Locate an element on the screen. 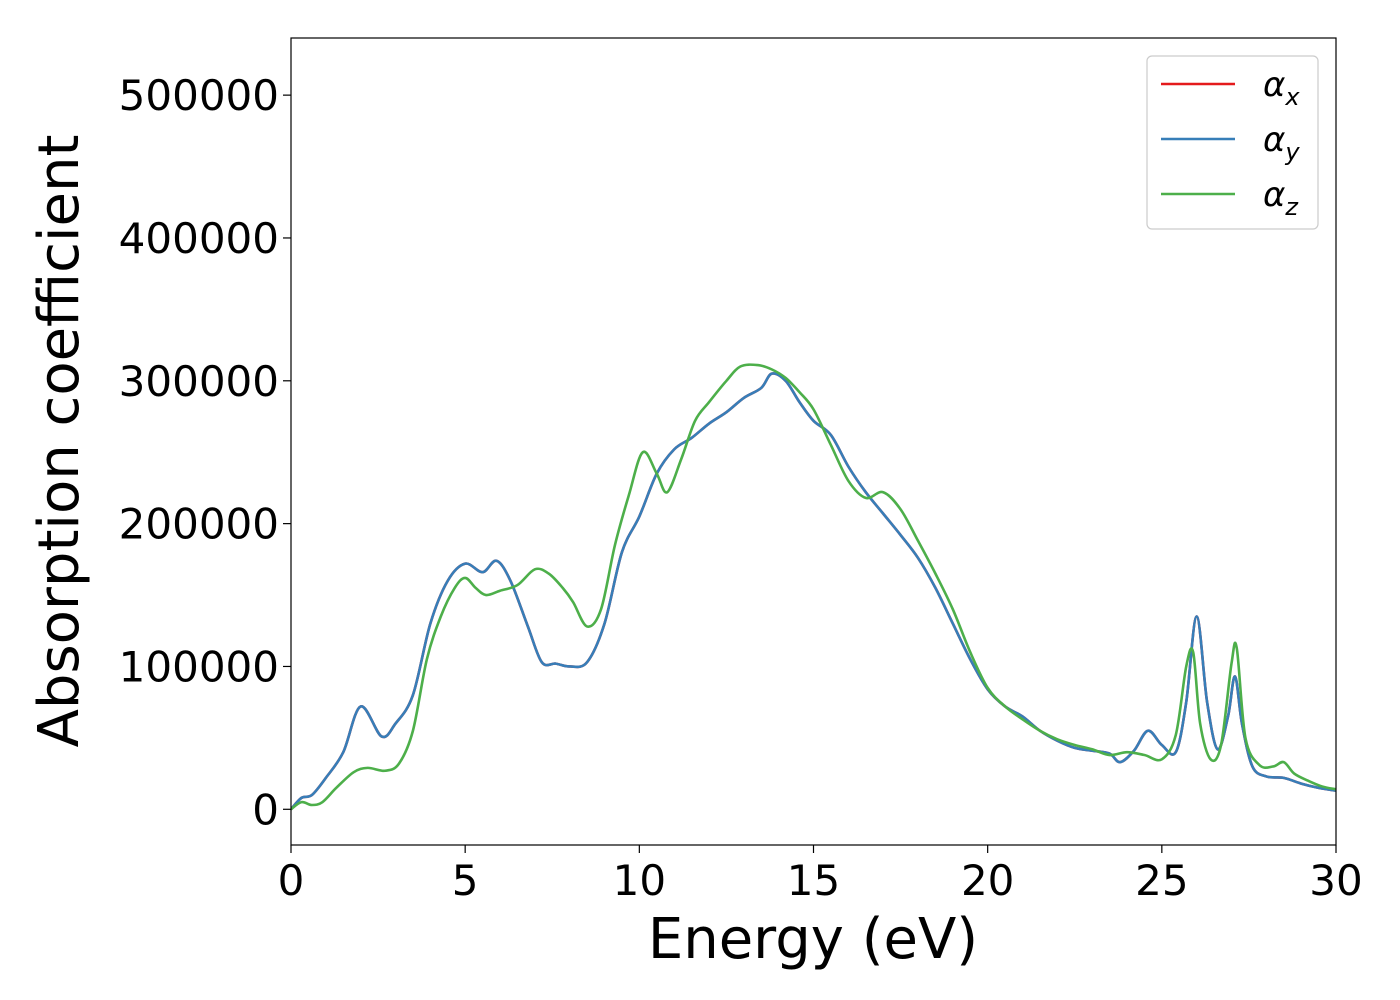  legend-box is located at coordinates (1232, 142).